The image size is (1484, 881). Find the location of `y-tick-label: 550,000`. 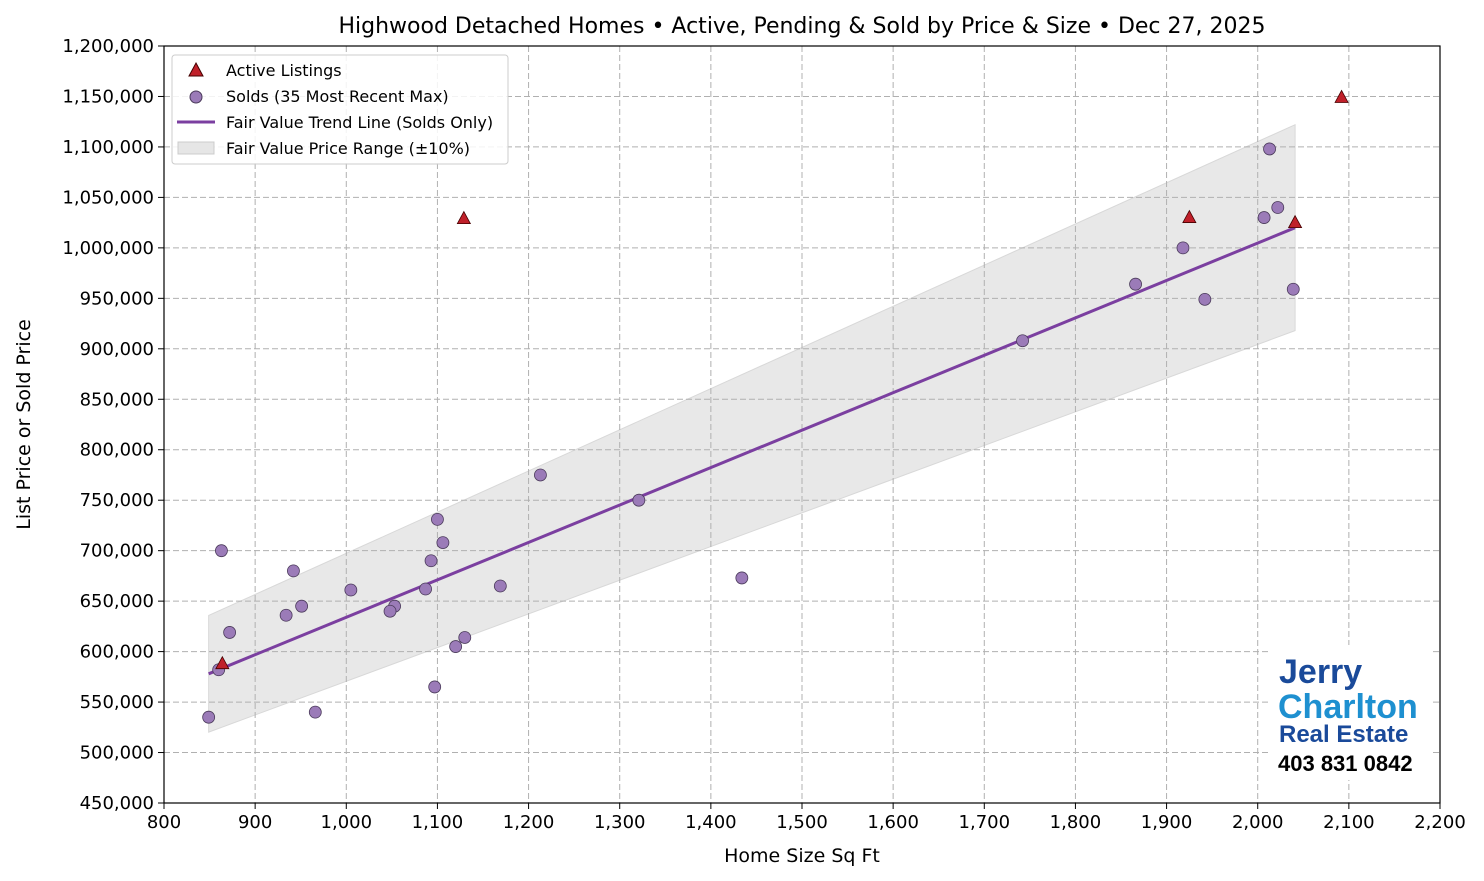

y-tick-label: 550,000 is located at coordinates (117, 702).